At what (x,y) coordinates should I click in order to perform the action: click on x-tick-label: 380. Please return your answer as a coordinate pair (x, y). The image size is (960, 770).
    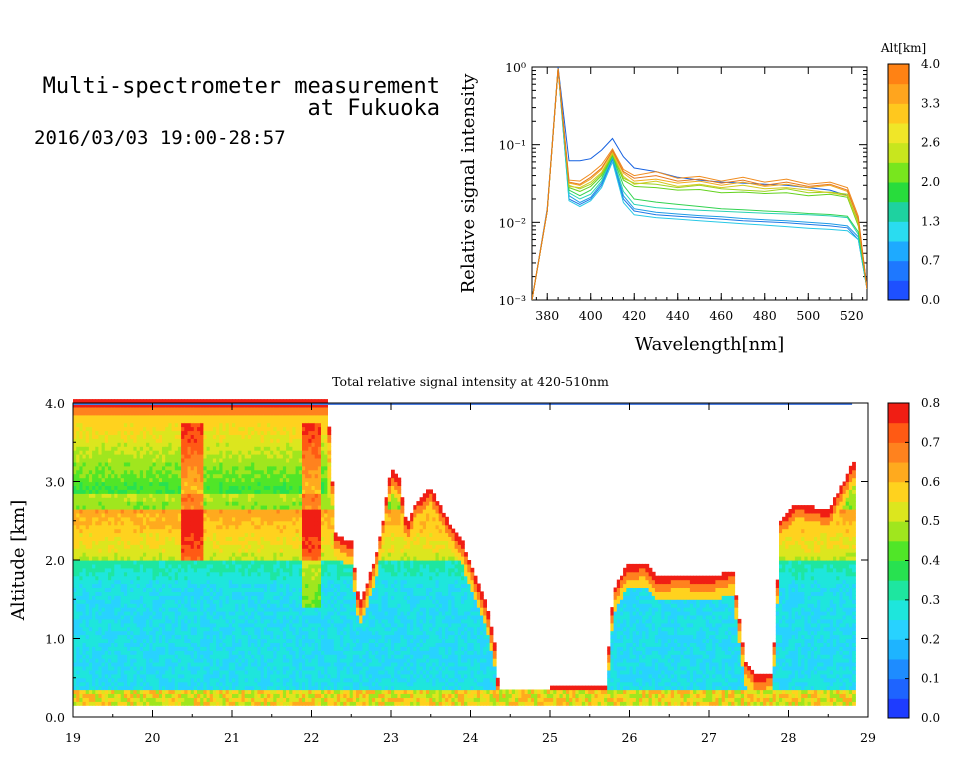
    Looking at the image, I should click on (547, 315).